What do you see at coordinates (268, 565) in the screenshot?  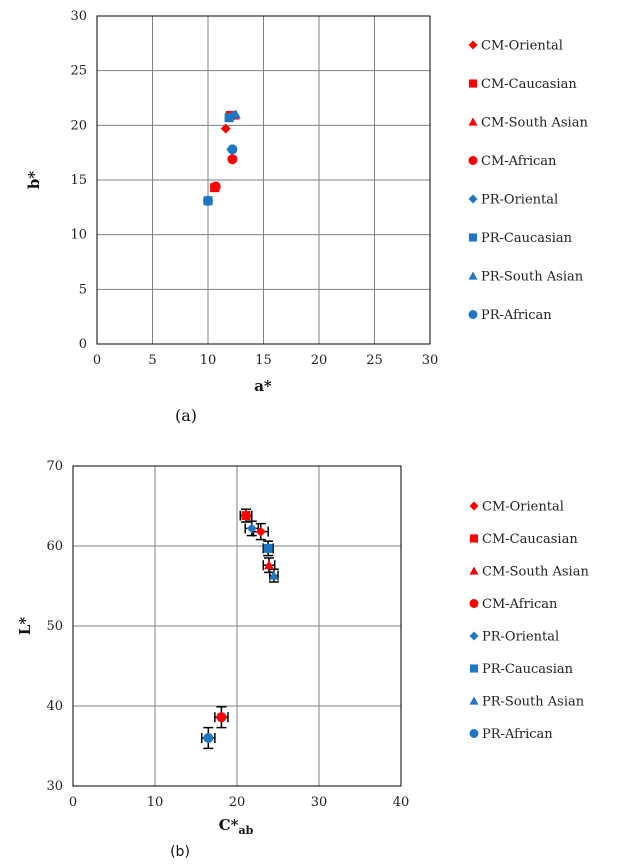 I see `b-point-cm-south-asian` at bounding box center [268, 565].